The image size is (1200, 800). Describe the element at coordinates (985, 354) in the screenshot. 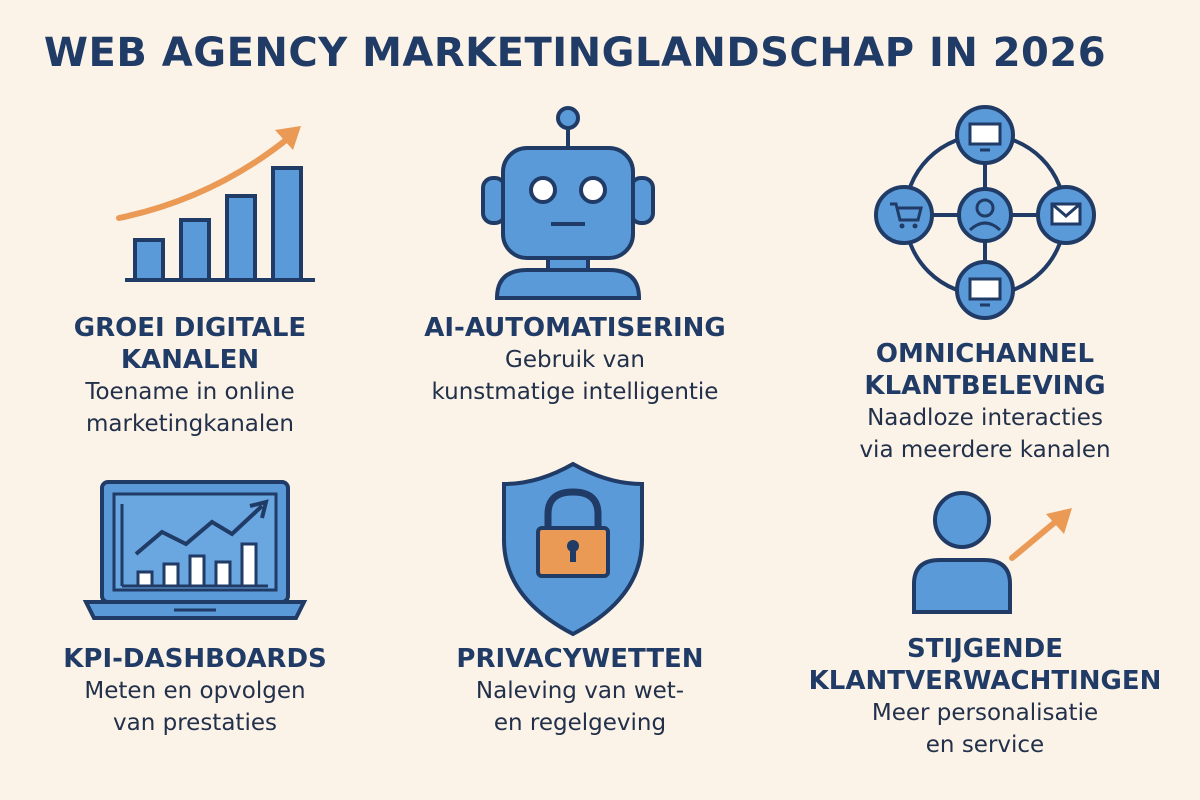

I see `item-heading: OMNICHANNEL` at that location.